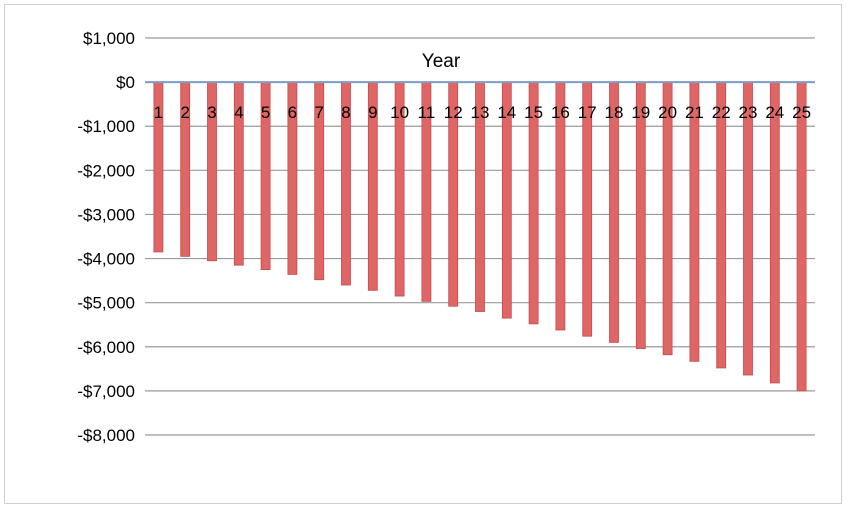  I want to click on x-tick-label: 1, so click(158, 112).